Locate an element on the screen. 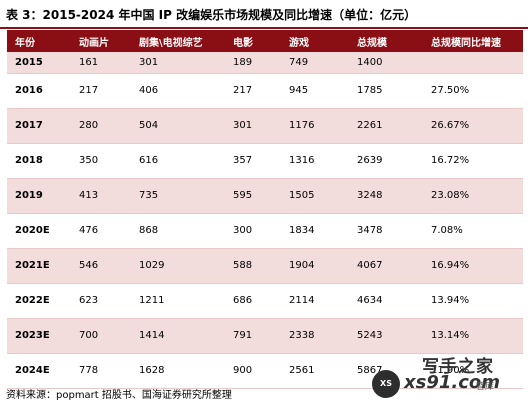 The height and width of the screenshot is (406, 528). table-row: 2020E 476 868 300 1834 3478 7.08% is located at coordinates (265, 230).